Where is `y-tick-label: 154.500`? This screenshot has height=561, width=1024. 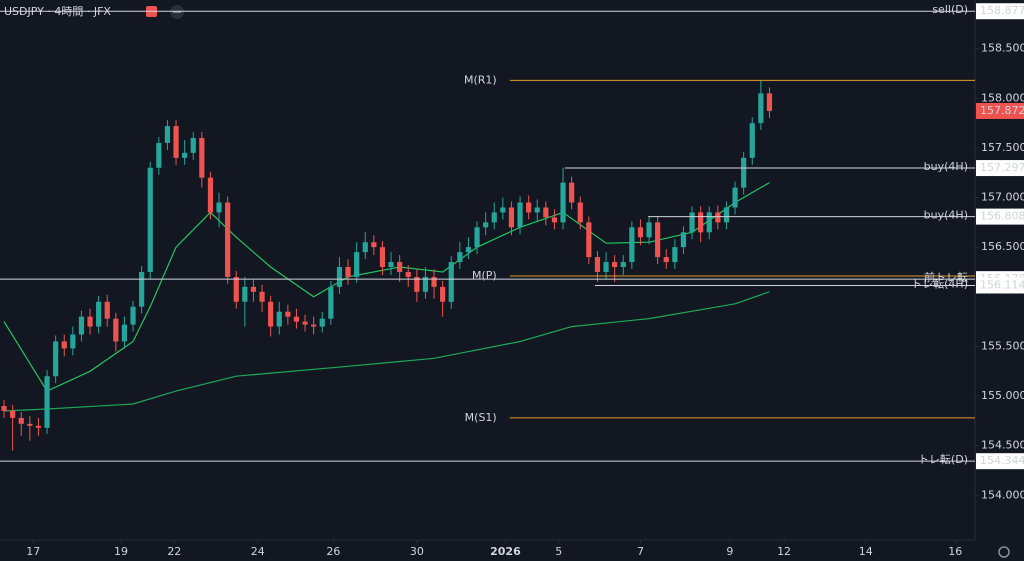
y-tick-label: 154.500 is located at coordinates (1002, 445).